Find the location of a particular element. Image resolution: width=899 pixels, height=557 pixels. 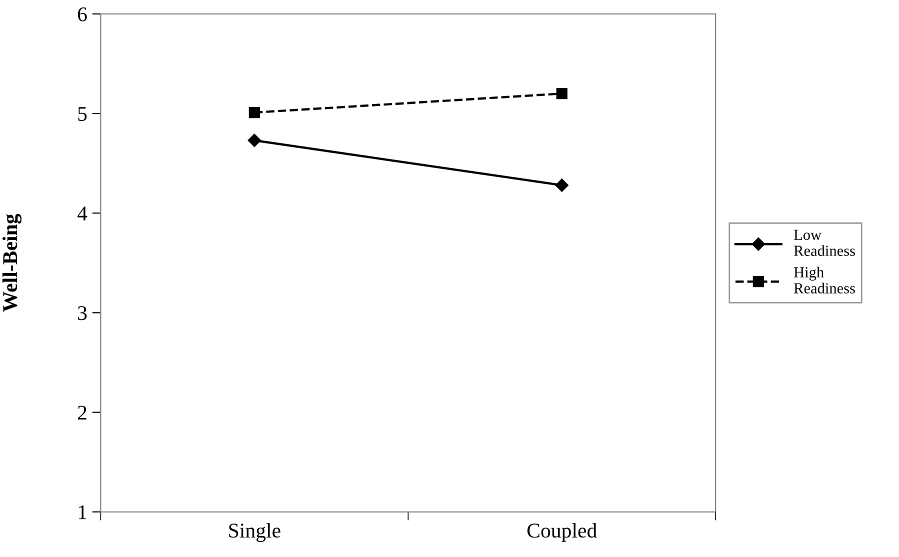

x-tick-label: Coupled is located at coordinates (562, 532).